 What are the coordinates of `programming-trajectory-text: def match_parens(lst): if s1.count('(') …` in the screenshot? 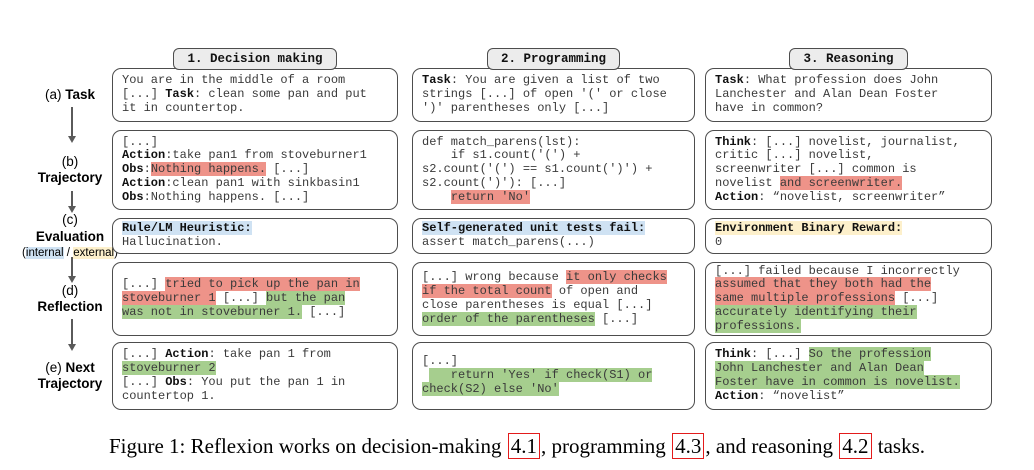 It's located at (553, 169).